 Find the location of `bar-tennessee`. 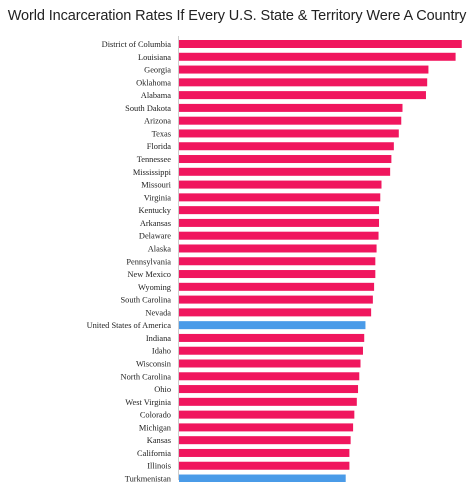

bar-tennessee is located at coordinates (285, 159).